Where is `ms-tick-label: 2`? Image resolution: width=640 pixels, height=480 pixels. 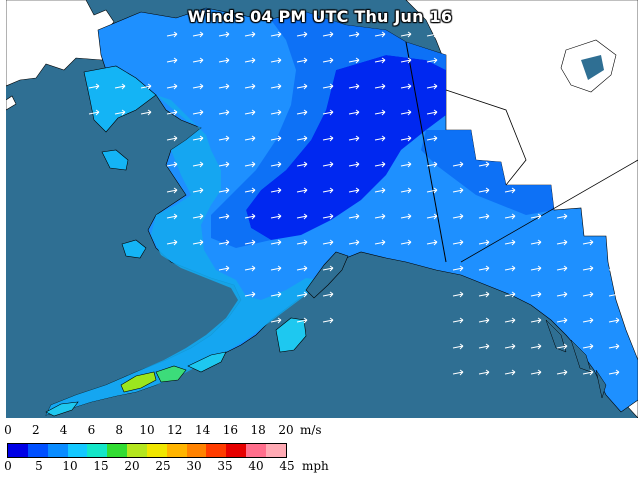 ms-tick-label: 2 is located at coordinates (35, 430).